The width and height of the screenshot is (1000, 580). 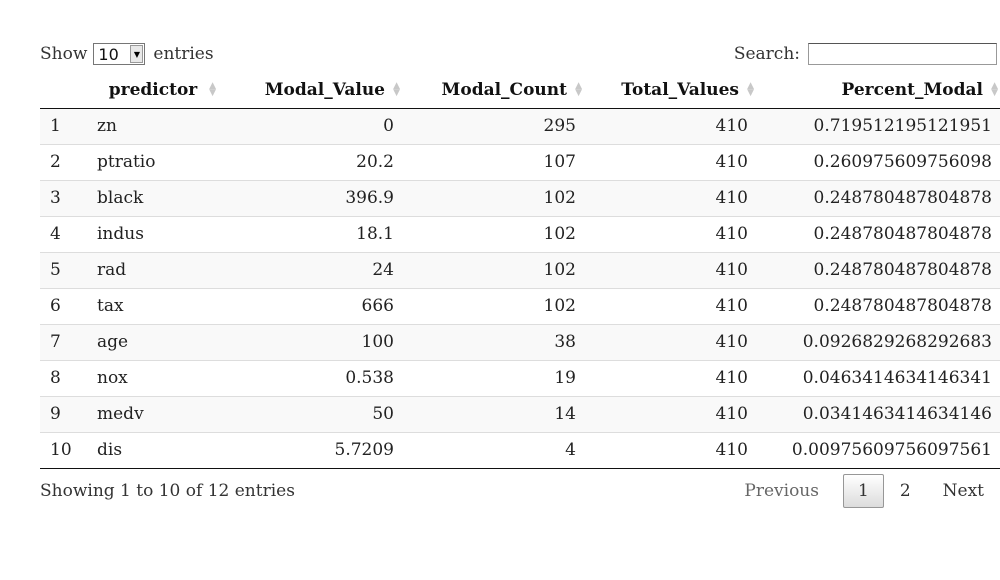 I want to click on table-row: 7 age 100 38 410 0.0926829268292683, so click(x=520, y=341).